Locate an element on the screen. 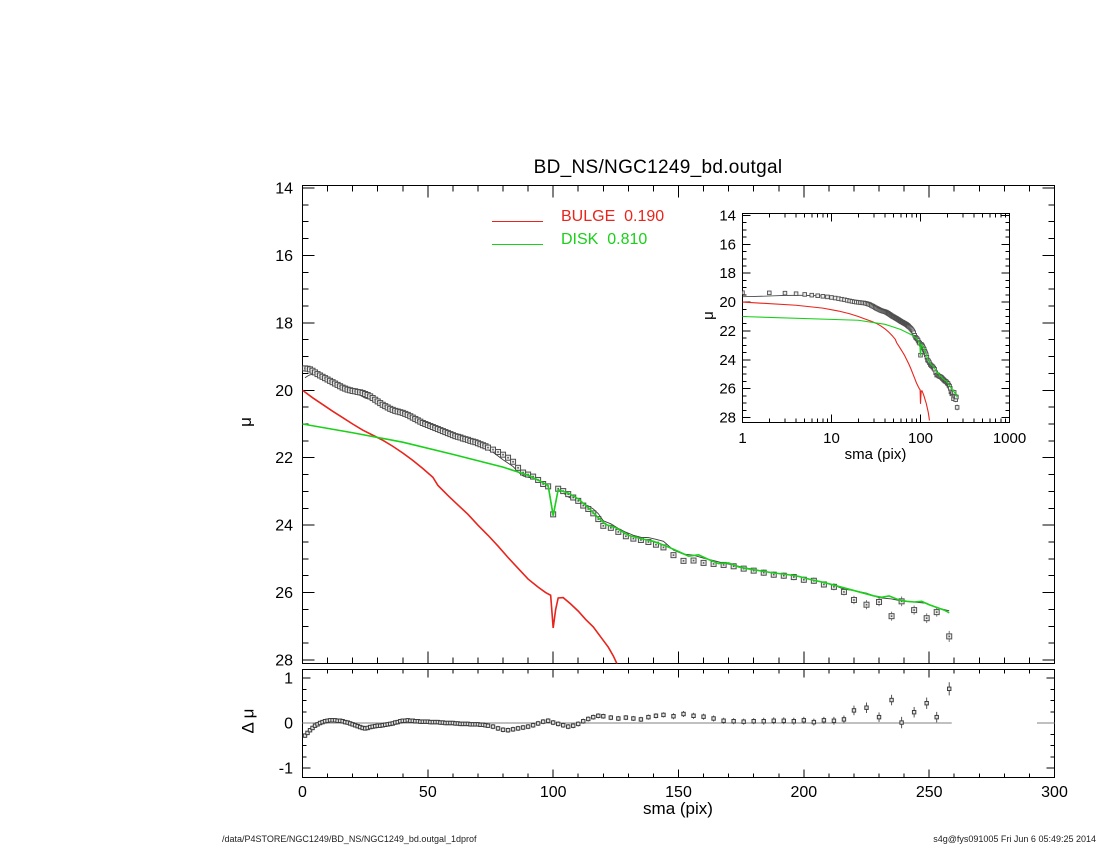  shared-x-axis-title: sma (pix) is located at coordinates (678, 808).